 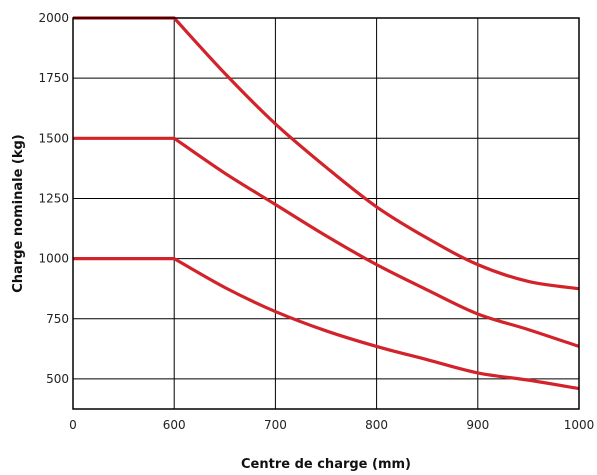 What do you see at coordinates (73, 425) in the screenshot?
I see `x-tick-label: 0` at bounding box center [73, 425].